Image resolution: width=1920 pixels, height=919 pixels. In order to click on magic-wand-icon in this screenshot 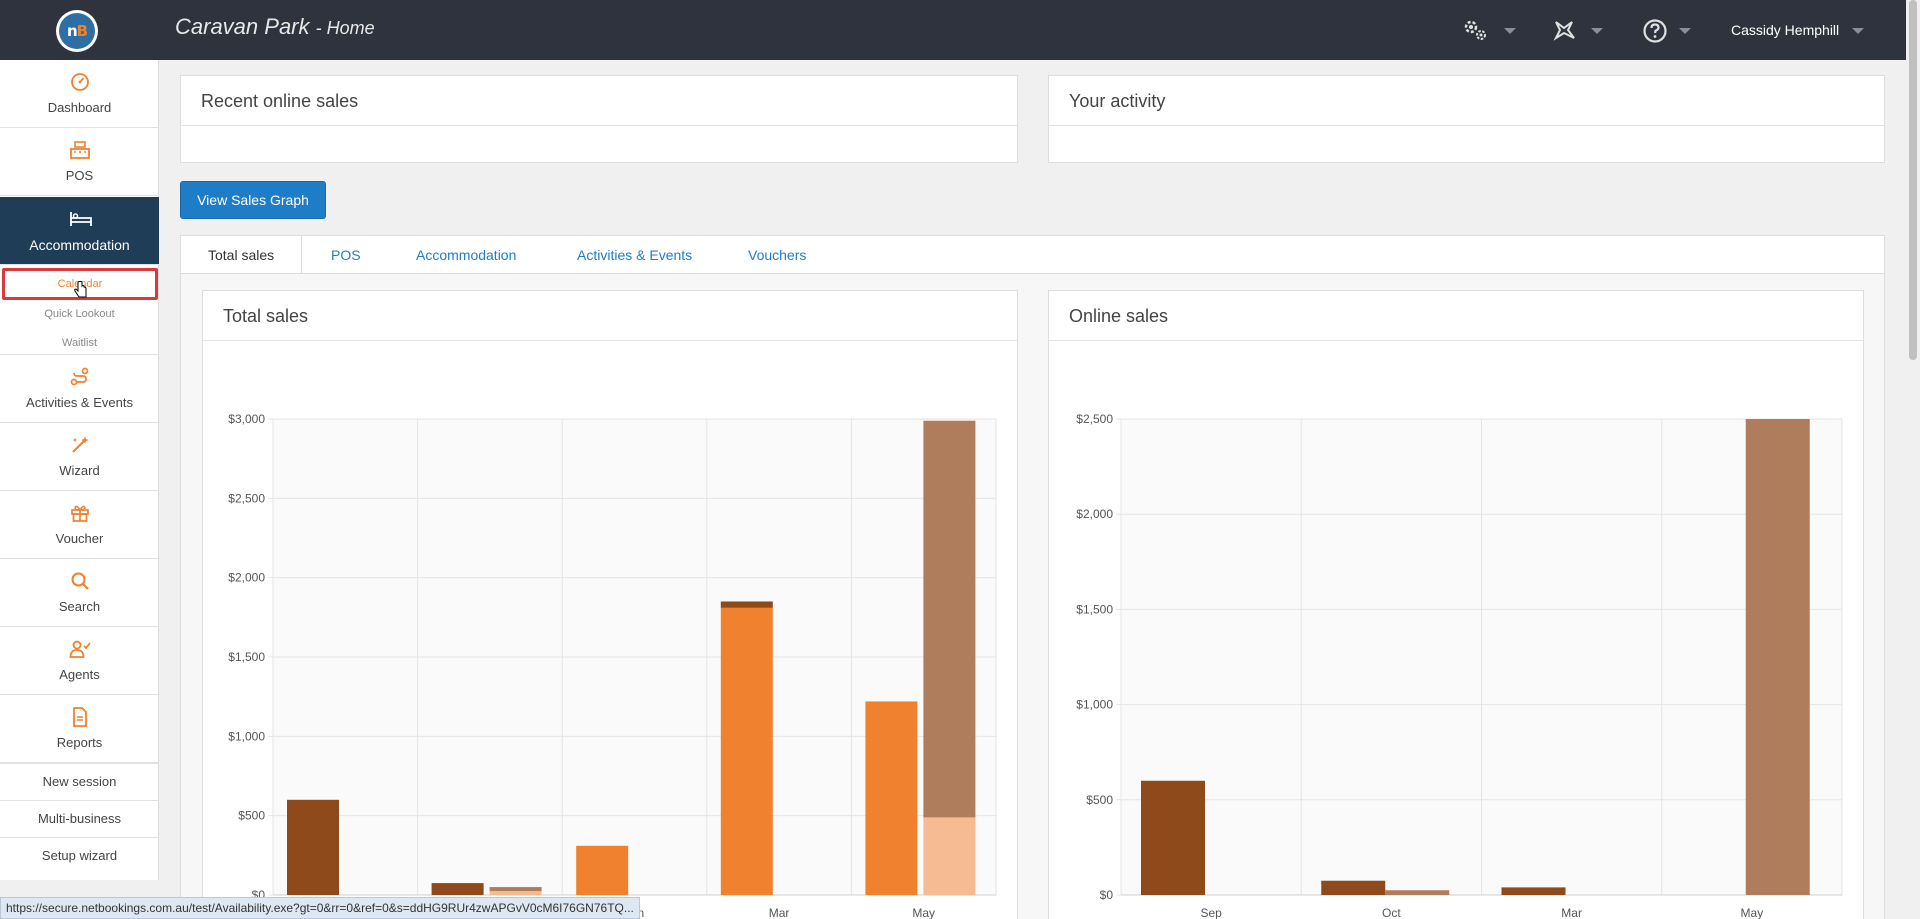, I will do `click(80, 446)`.